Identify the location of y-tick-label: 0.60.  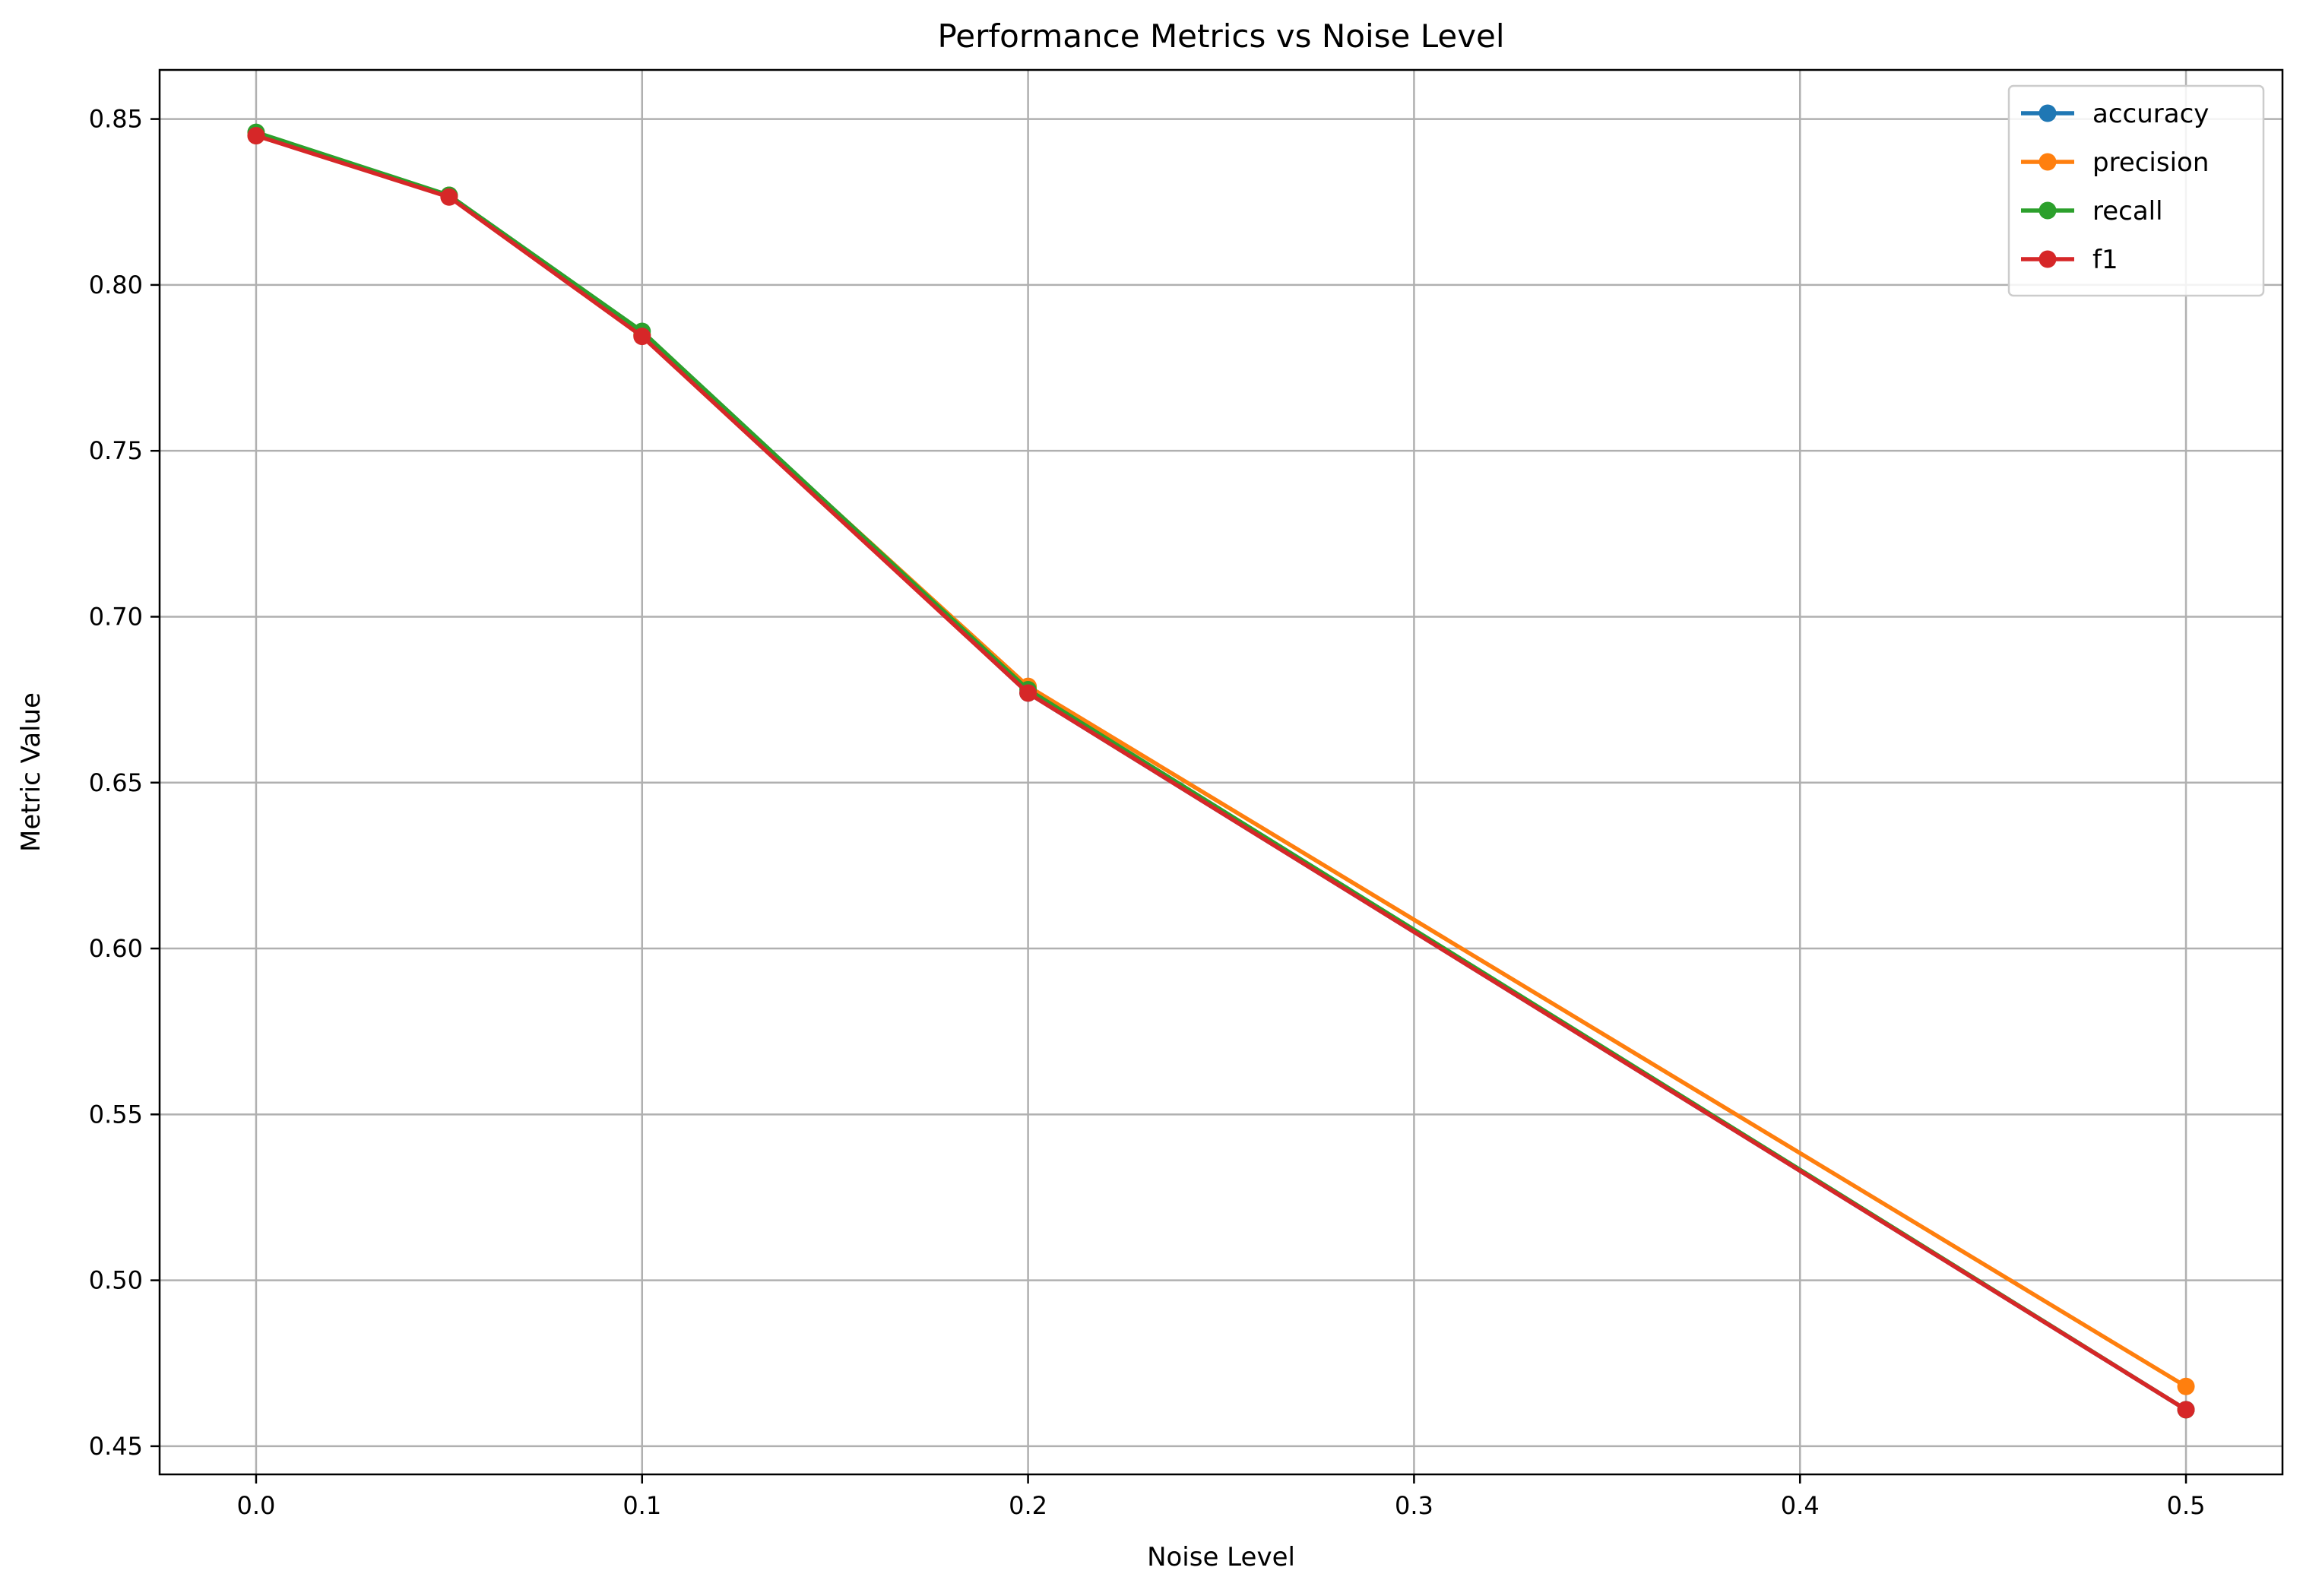
(116, 949).